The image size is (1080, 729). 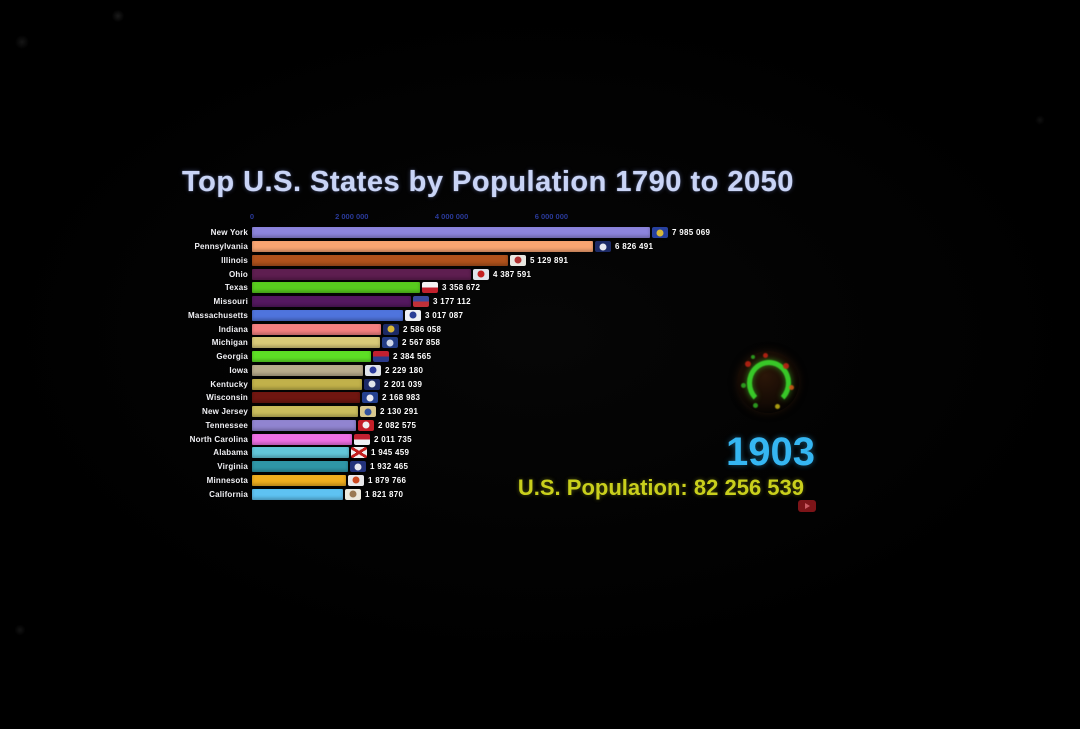 What do you see at coordinates (691, 233) in the screenshot?
I see `population-value: 7 985 069` at bounding box center [691, 233].